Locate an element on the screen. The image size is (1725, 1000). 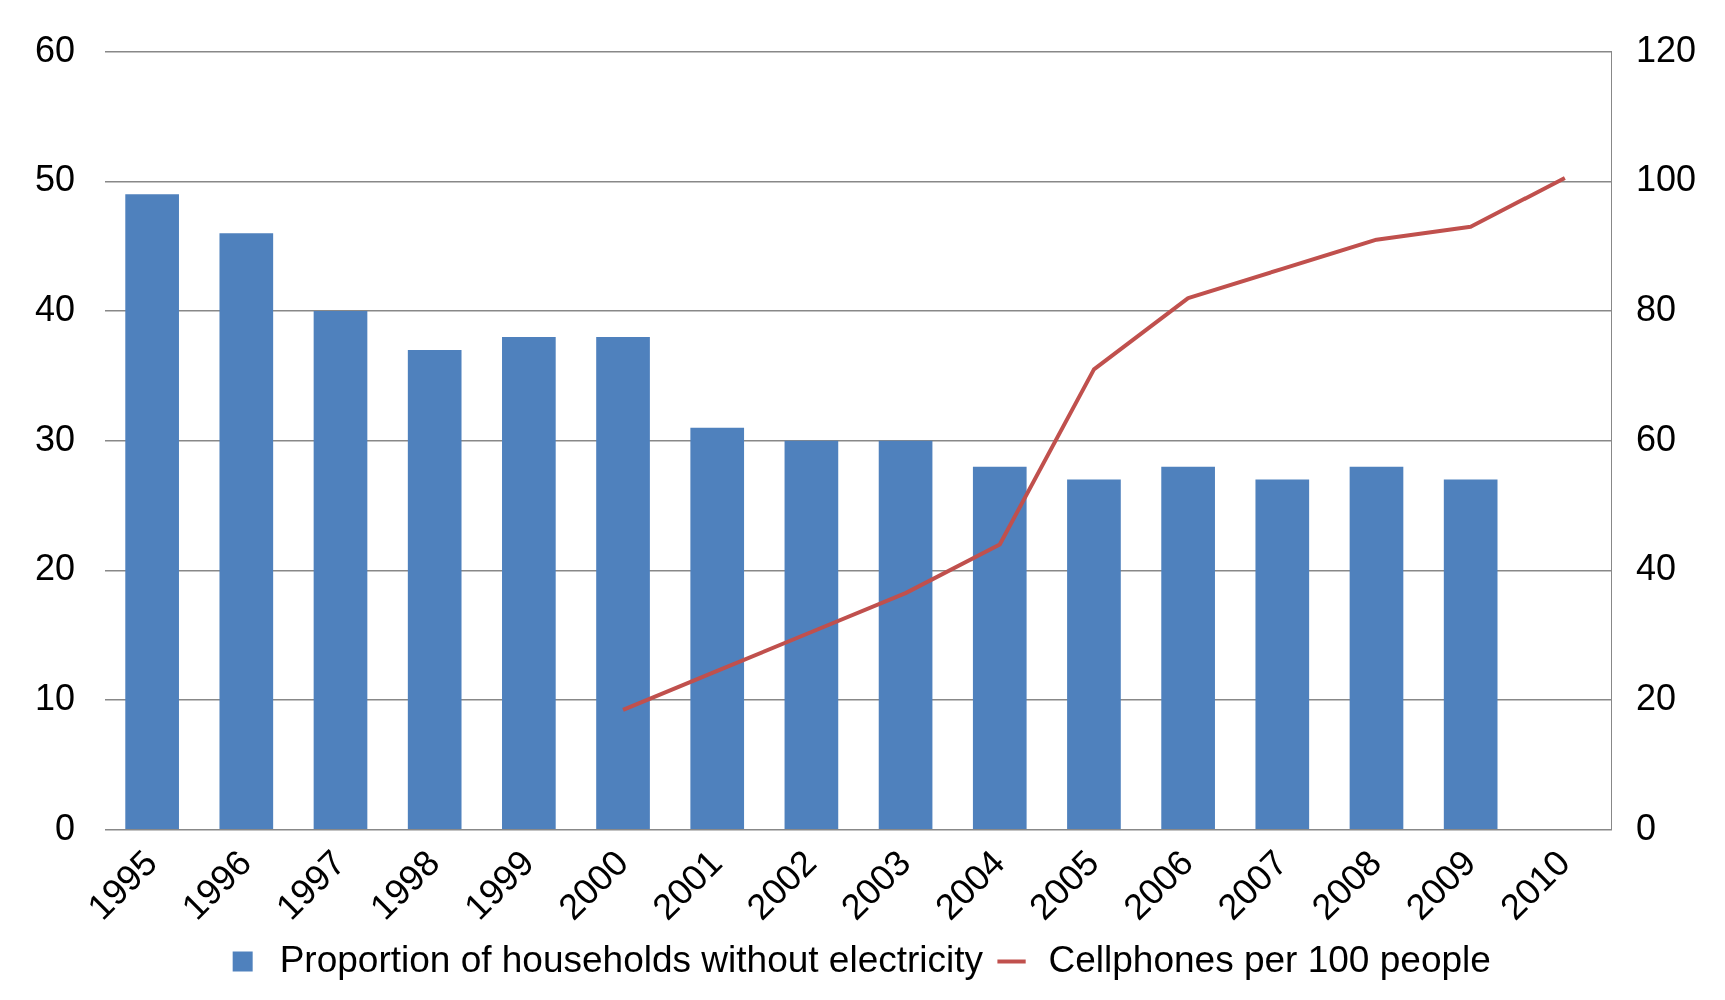
legend-label: Proportion of households without electricity is located at coordinates (631, 959).